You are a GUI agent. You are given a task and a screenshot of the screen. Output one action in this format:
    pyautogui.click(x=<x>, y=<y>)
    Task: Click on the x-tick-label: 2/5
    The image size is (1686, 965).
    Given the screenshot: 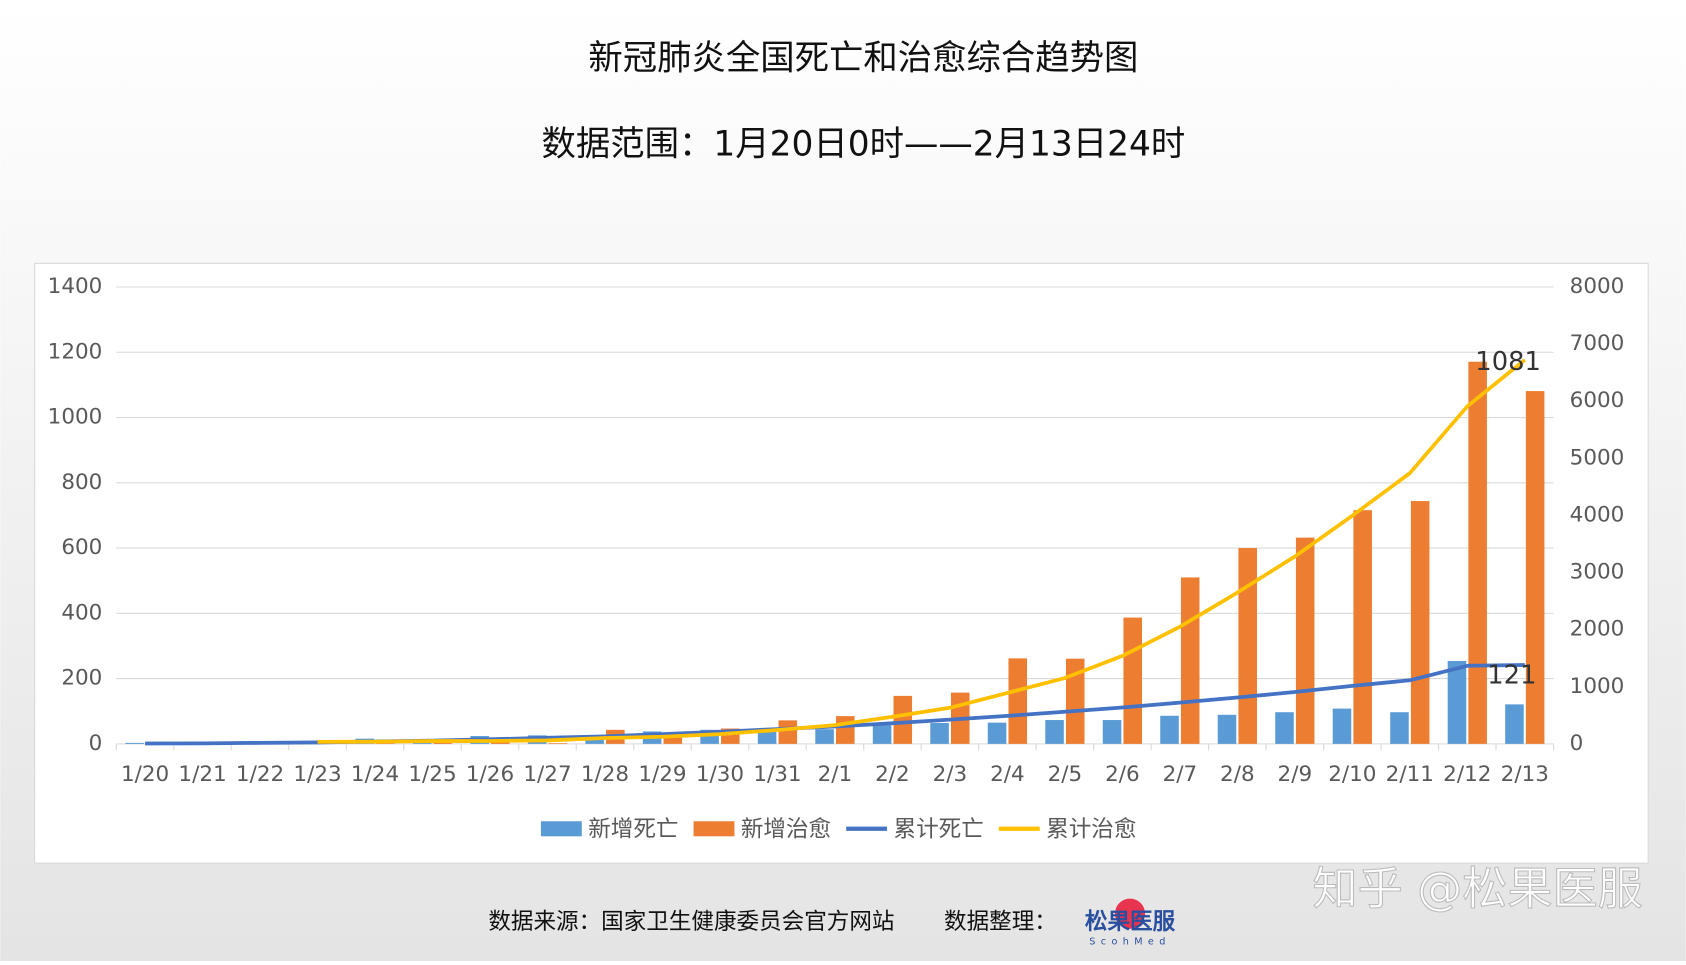 What is the action you would take?
    pyautogui.click(x=1065, y=774)
    